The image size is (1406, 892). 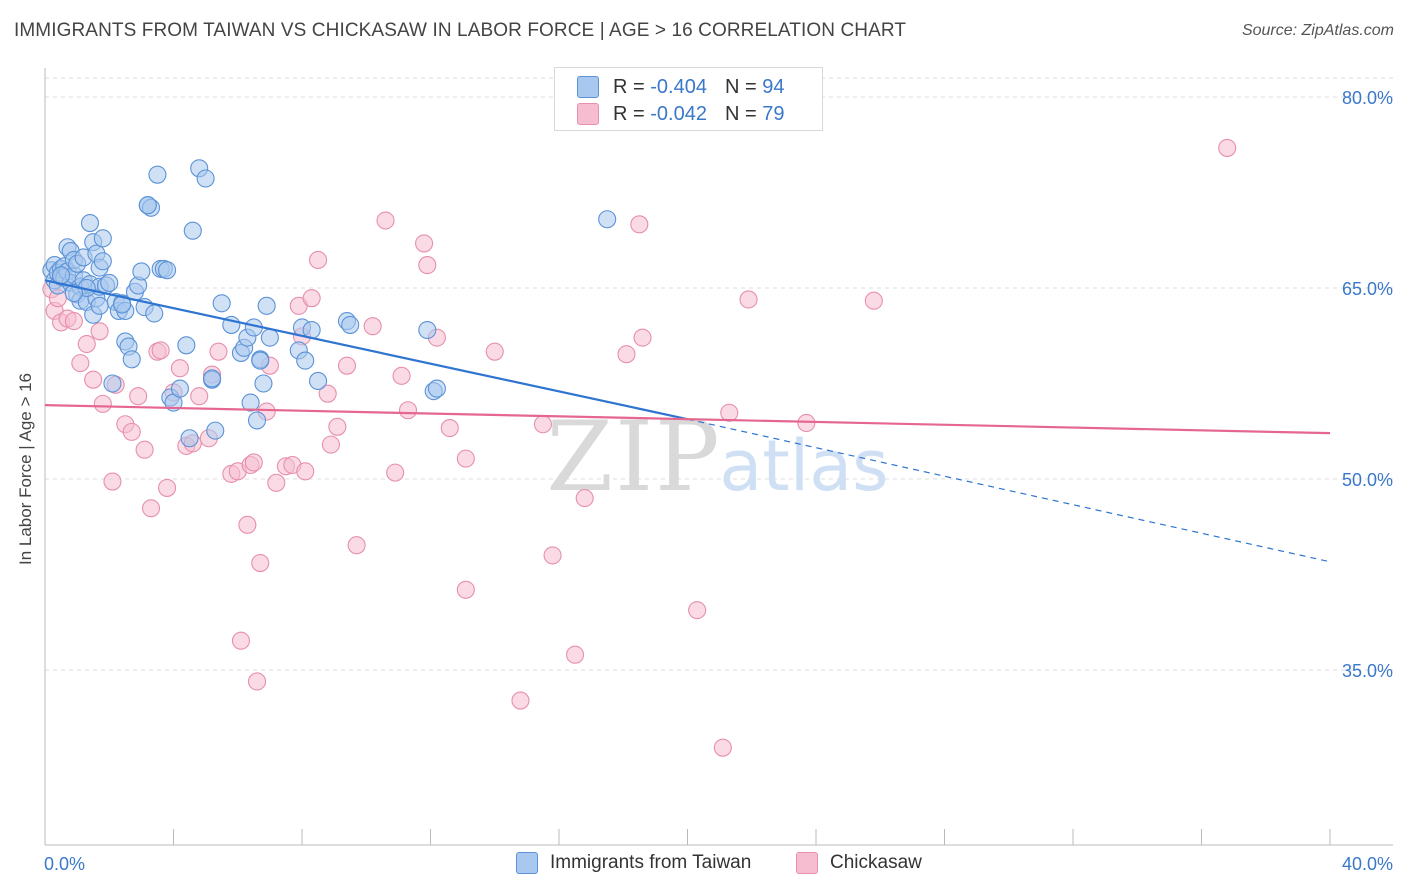 I want to click on trendline-taiwan, so click(x=366, y=350).